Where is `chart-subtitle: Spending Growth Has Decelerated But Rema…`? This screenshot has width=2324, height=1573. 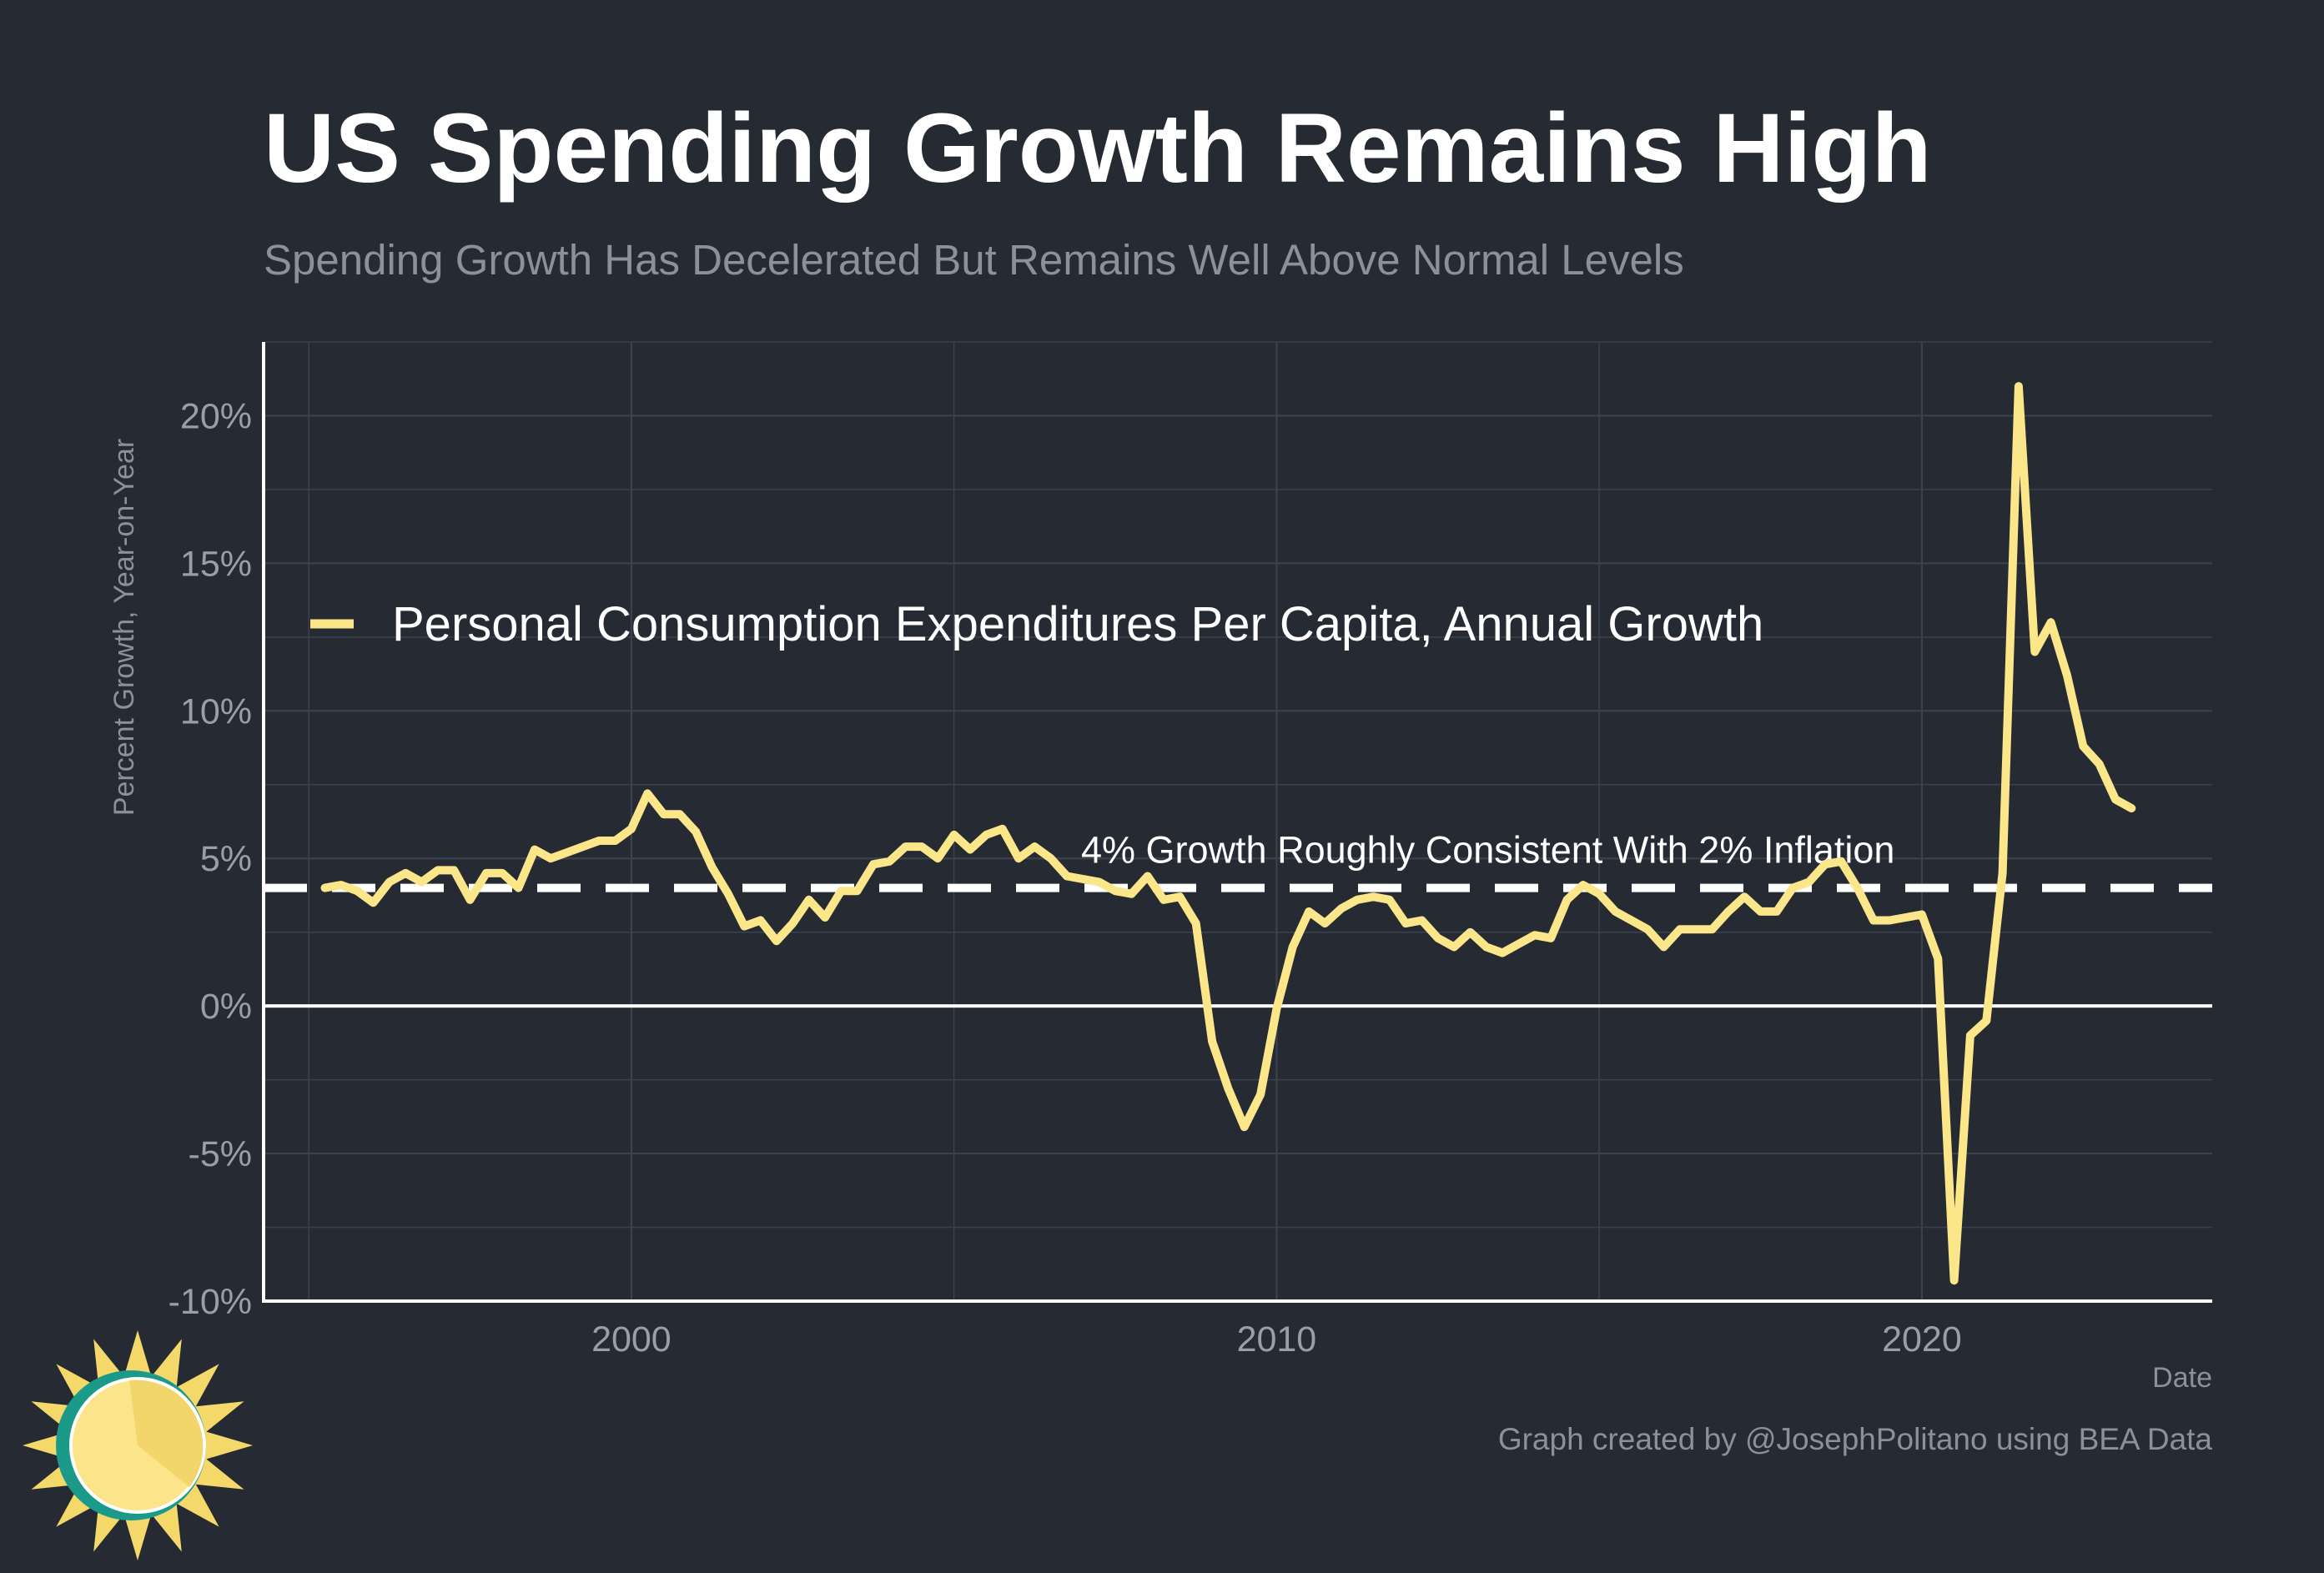 chart-subtitle: Spending Growth Has Decelerated But Rema… is located at coordinates (974, 260).